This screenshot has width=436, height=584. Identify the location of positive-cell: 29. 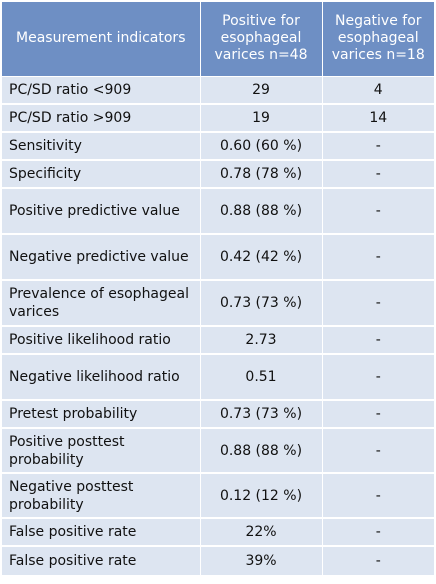
(261, 90).